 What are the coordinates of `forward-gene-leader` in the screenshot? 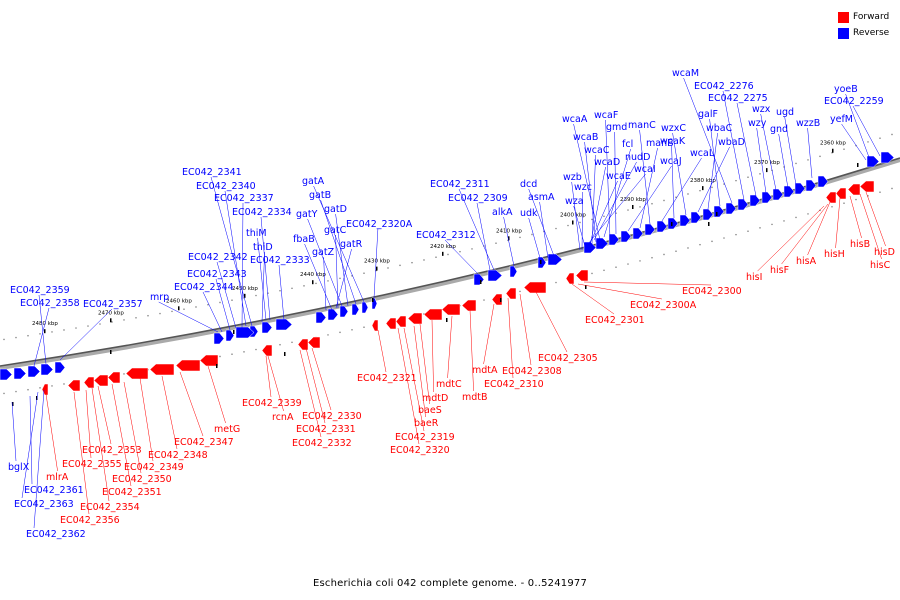 It's located at (169, 412).